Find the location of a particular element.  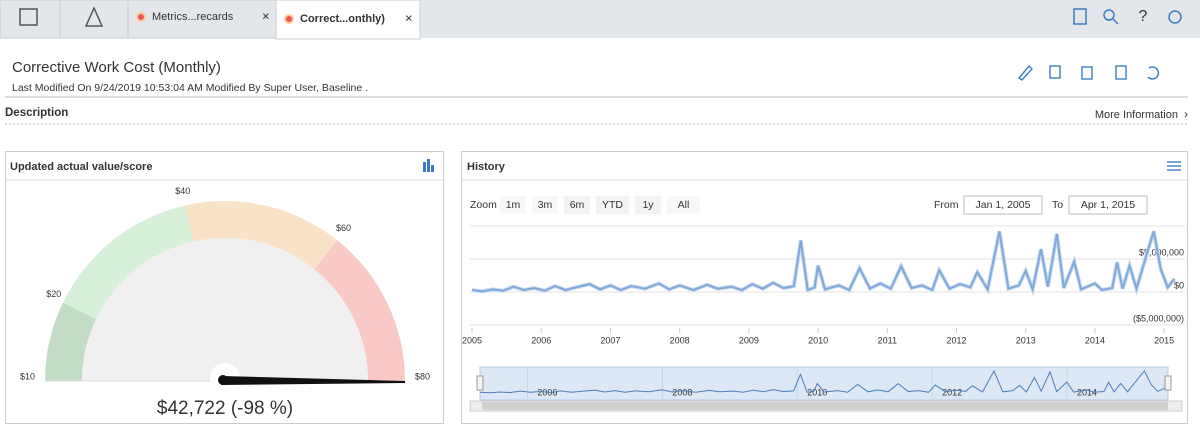

x-tick-label: 2010 is located at coordinates (818, 340).